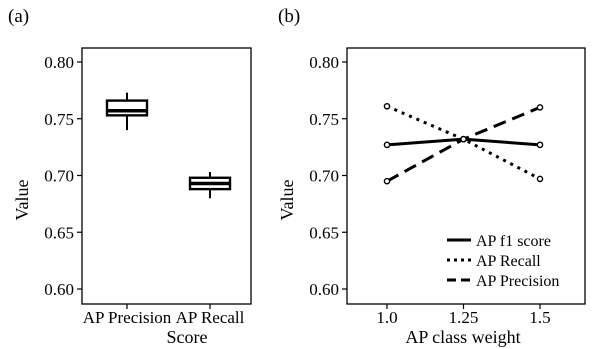 This screenshot has width=596, height=349. What do you see at coordinates (168, 145) in the screenshot?
I see `panel-a-boxes` at bounding box center [168, 145].